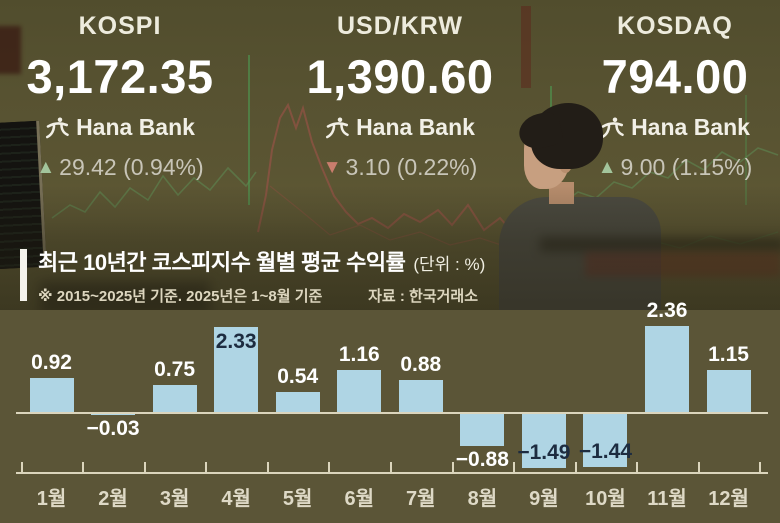  Describe the element at coordinates (113, 499) in the screenshot. I see `month-label: 2월` at that location.